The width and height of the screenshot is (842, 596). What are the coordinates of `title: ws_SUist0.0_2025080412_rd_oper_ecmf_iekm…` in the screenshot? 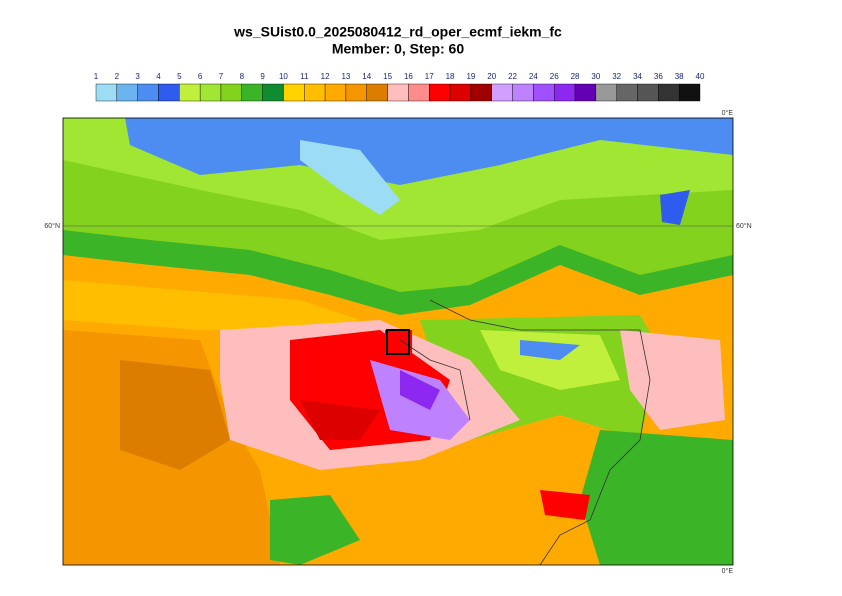 It's located at (397, 32).